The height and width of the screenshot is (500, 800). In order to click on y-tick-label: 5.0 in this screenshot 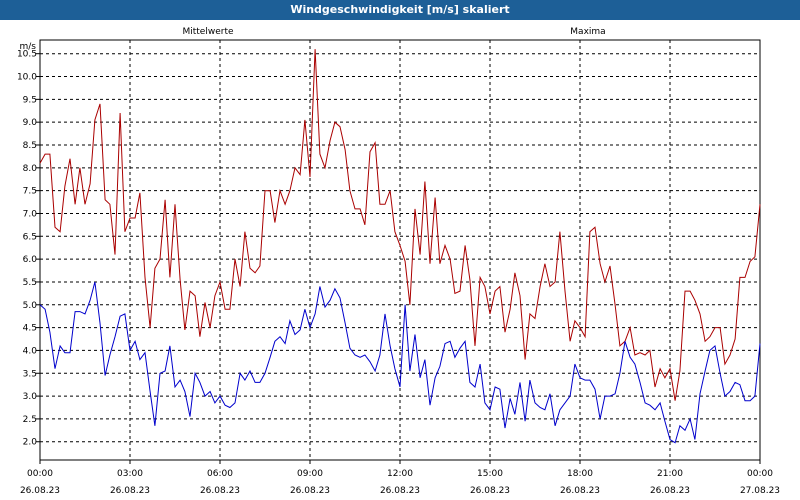, I will do `click(30, 306)`.